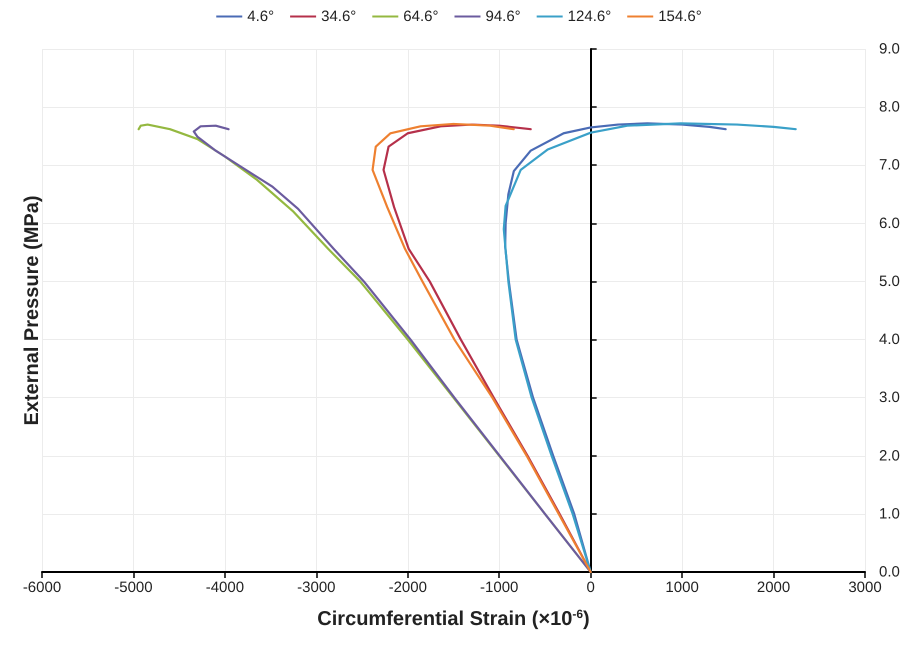 The width and height of the screenshot is (918, 662). What do you see at coordinates (225, 587) in the screenshot?
I see `x-tick-label: -4000` at bounding box center [225, 587].